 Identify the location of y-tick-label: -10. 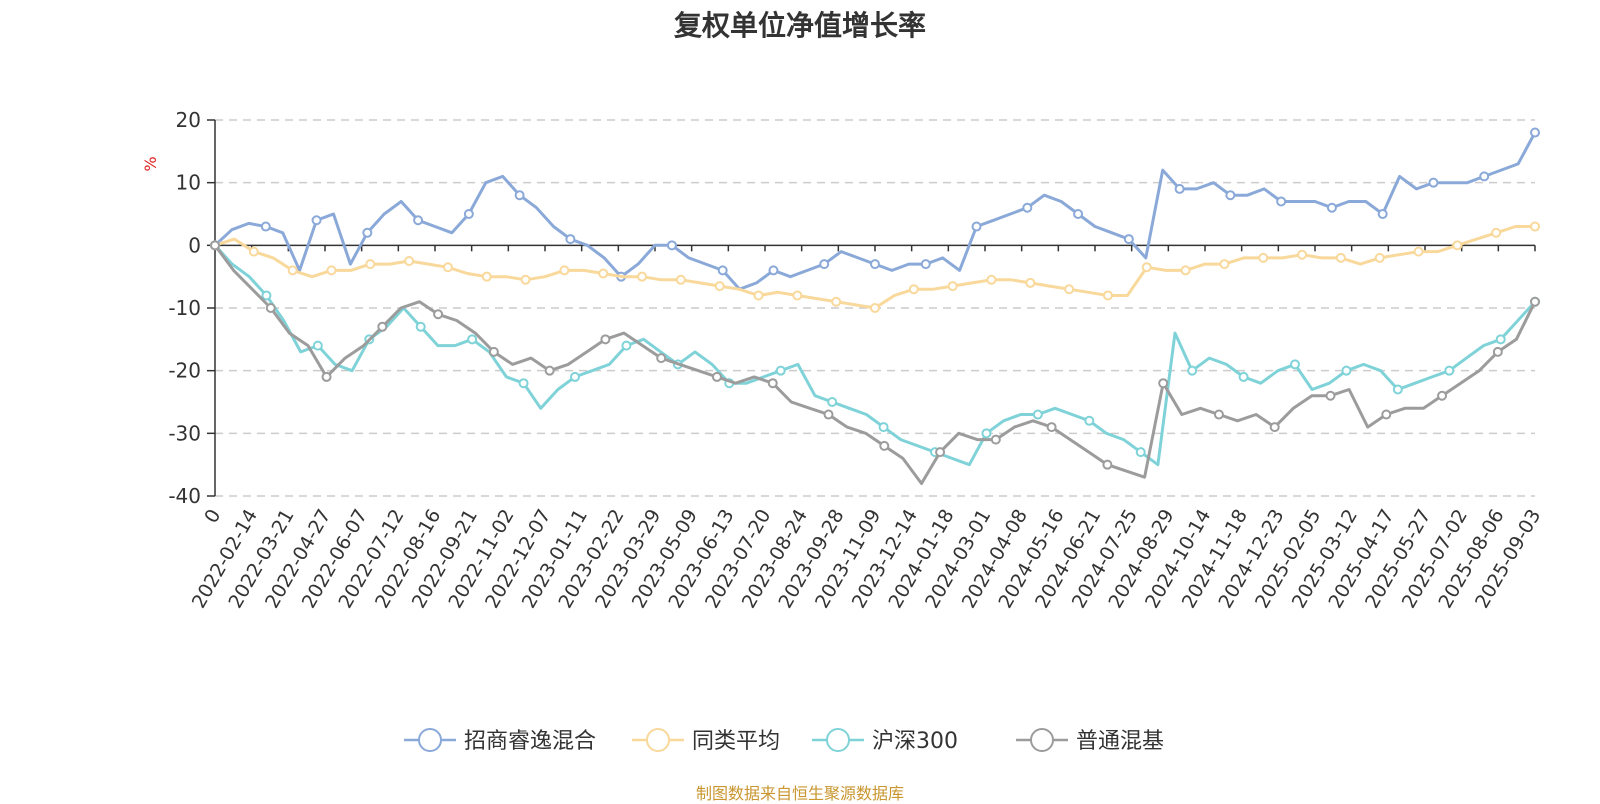
(184, 308).